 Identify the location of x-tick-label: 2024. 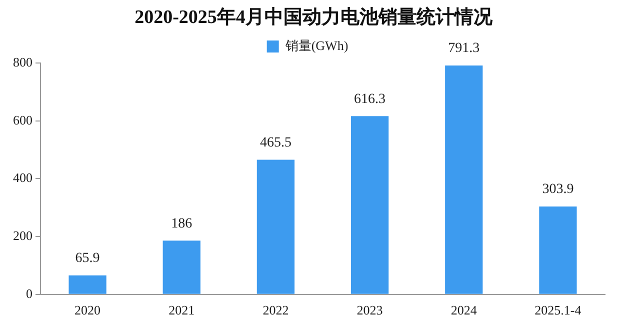
(464, 310).